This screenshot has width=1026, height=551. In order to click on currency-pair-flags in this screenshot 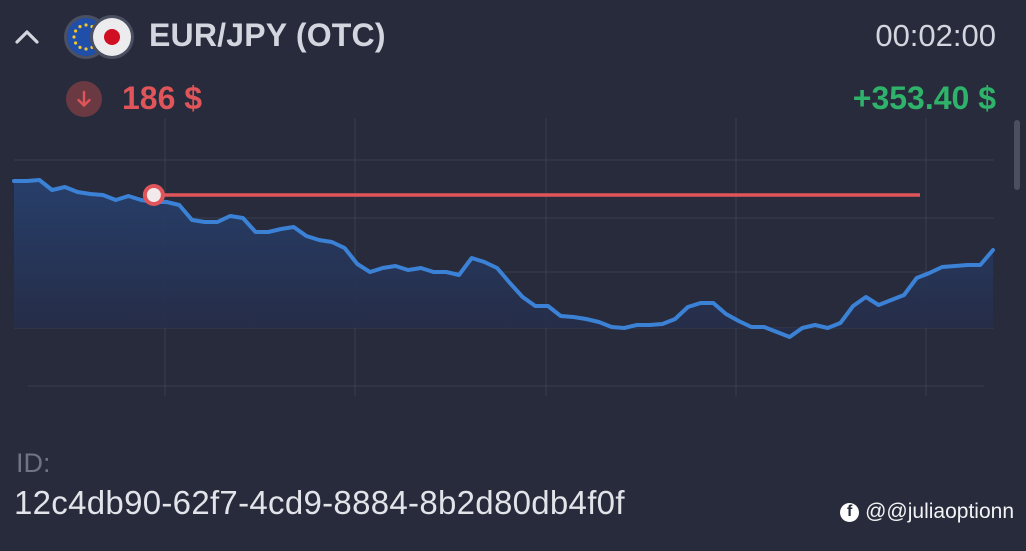, I will do `click(100, 37)`.